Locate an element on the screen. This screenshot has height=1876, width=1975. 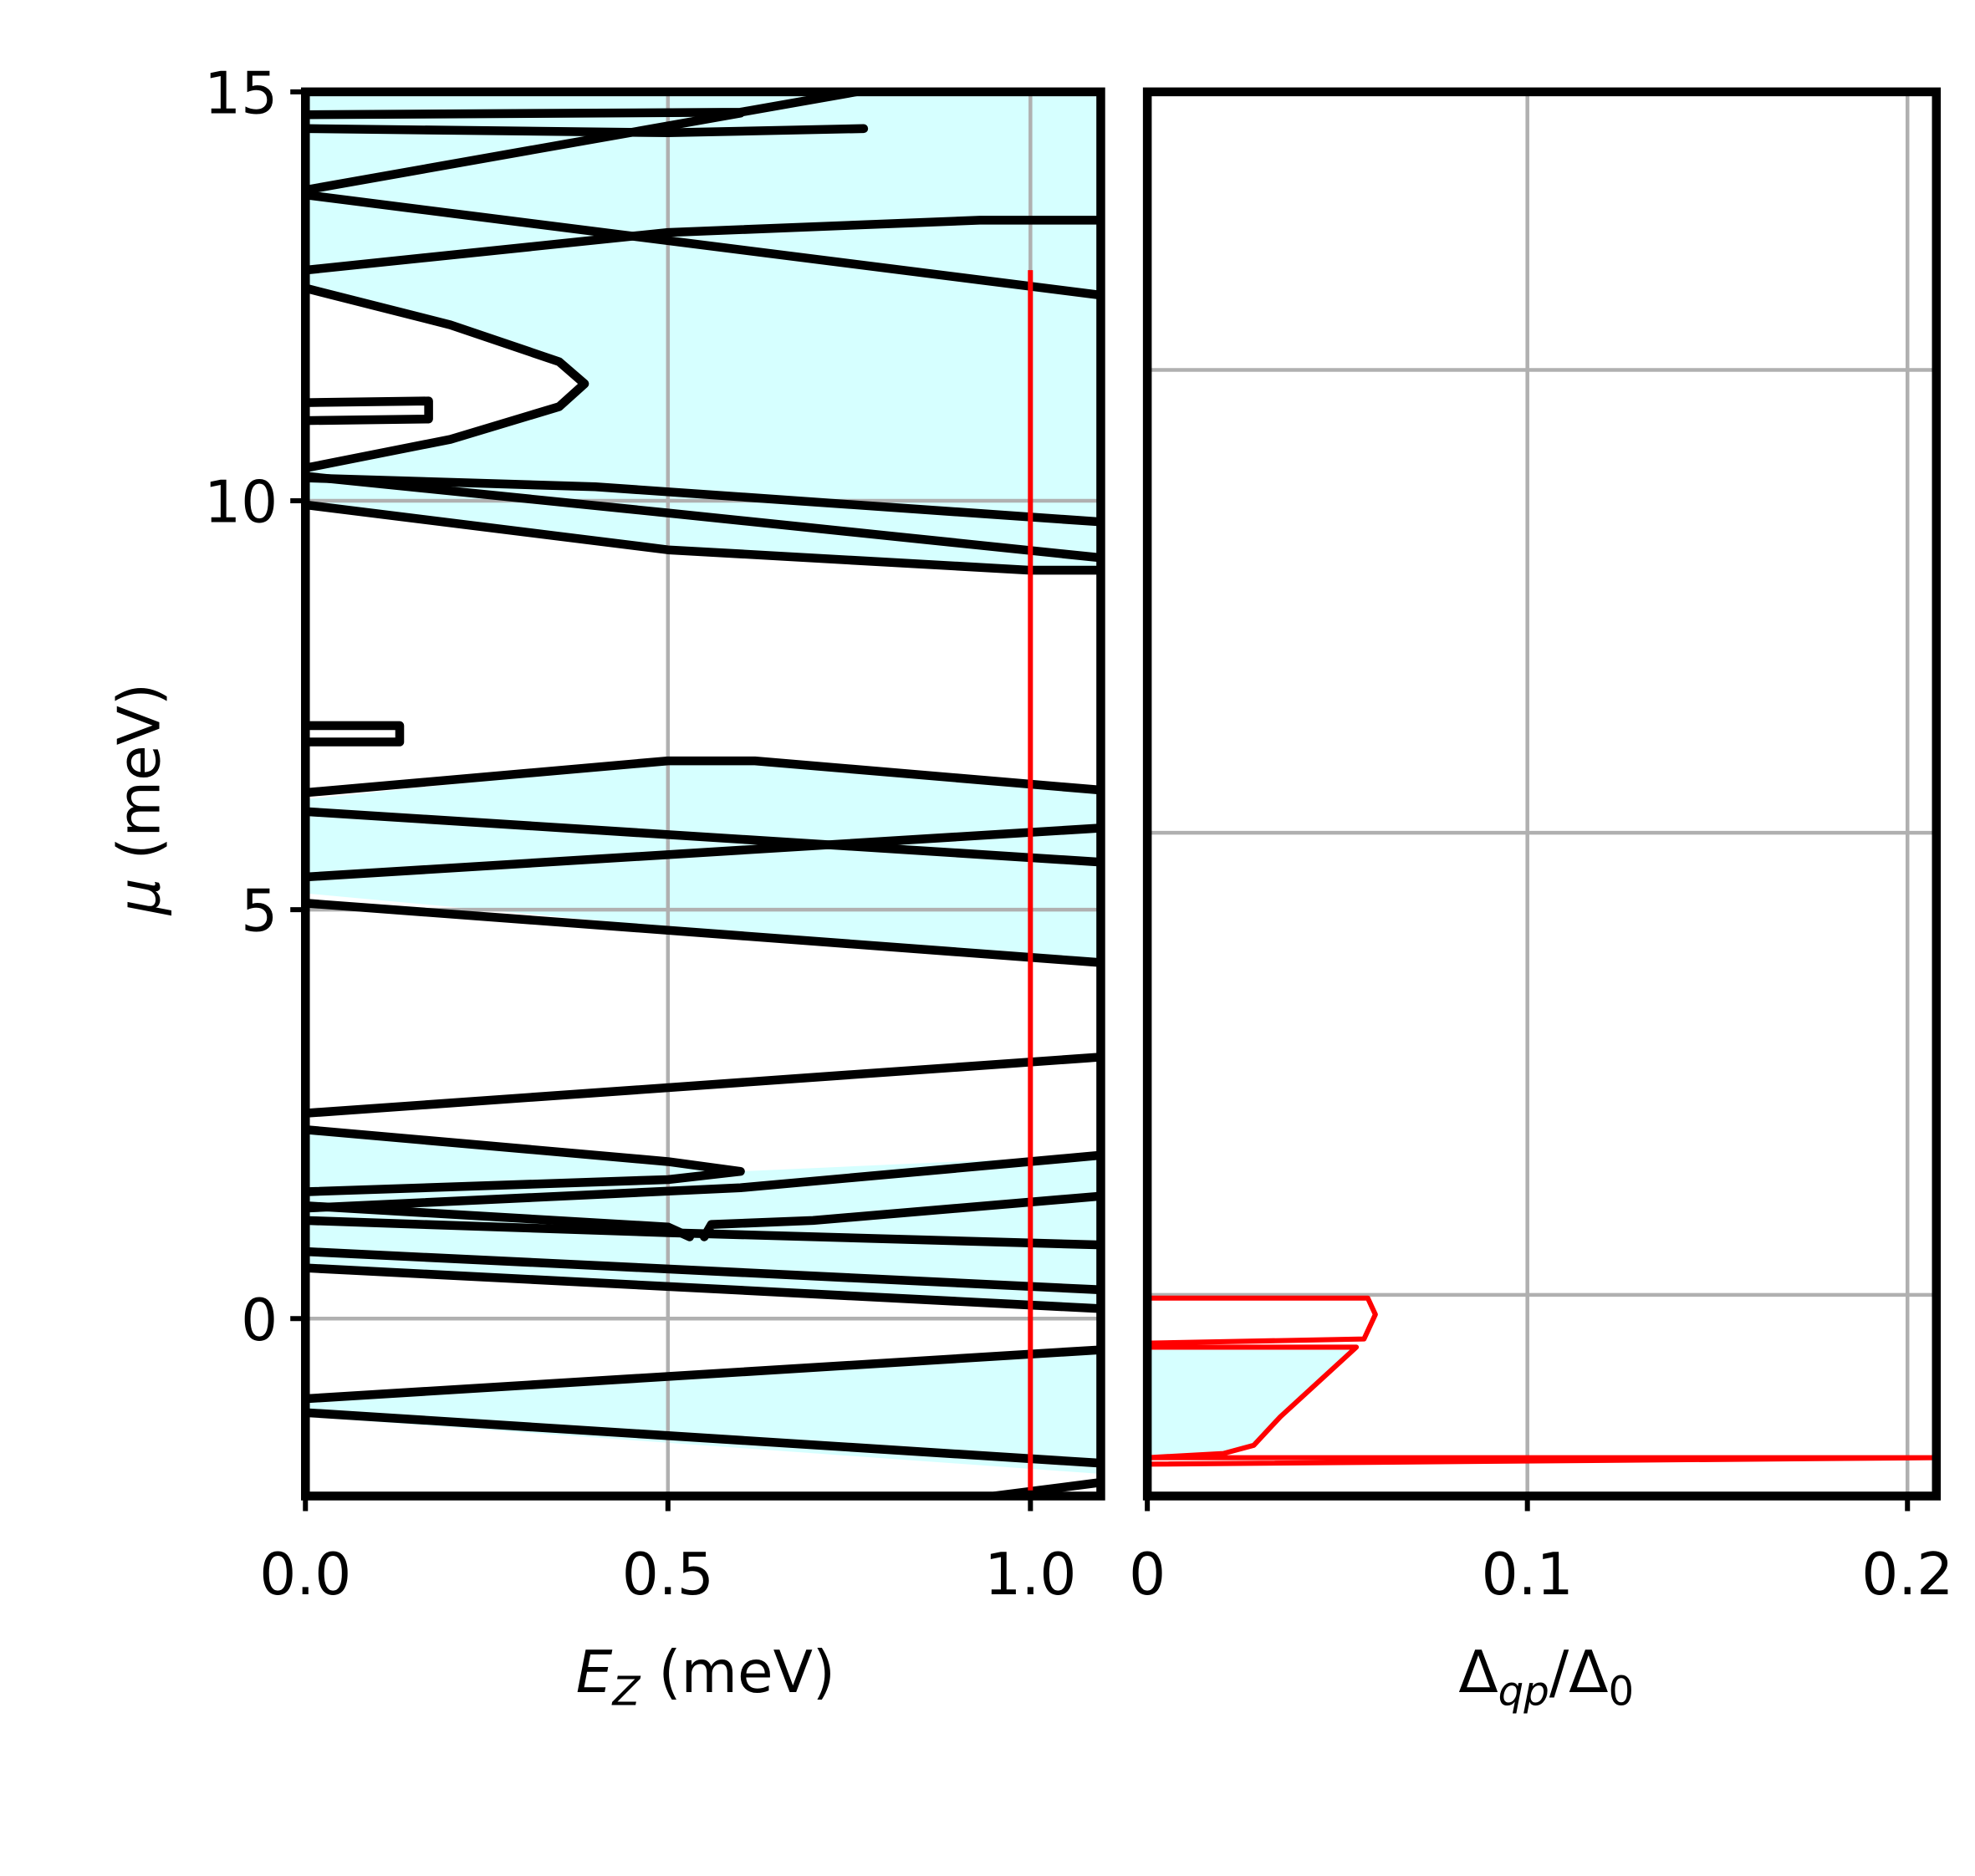
y-tick-label: 5 is located at coordinates (259, 913).